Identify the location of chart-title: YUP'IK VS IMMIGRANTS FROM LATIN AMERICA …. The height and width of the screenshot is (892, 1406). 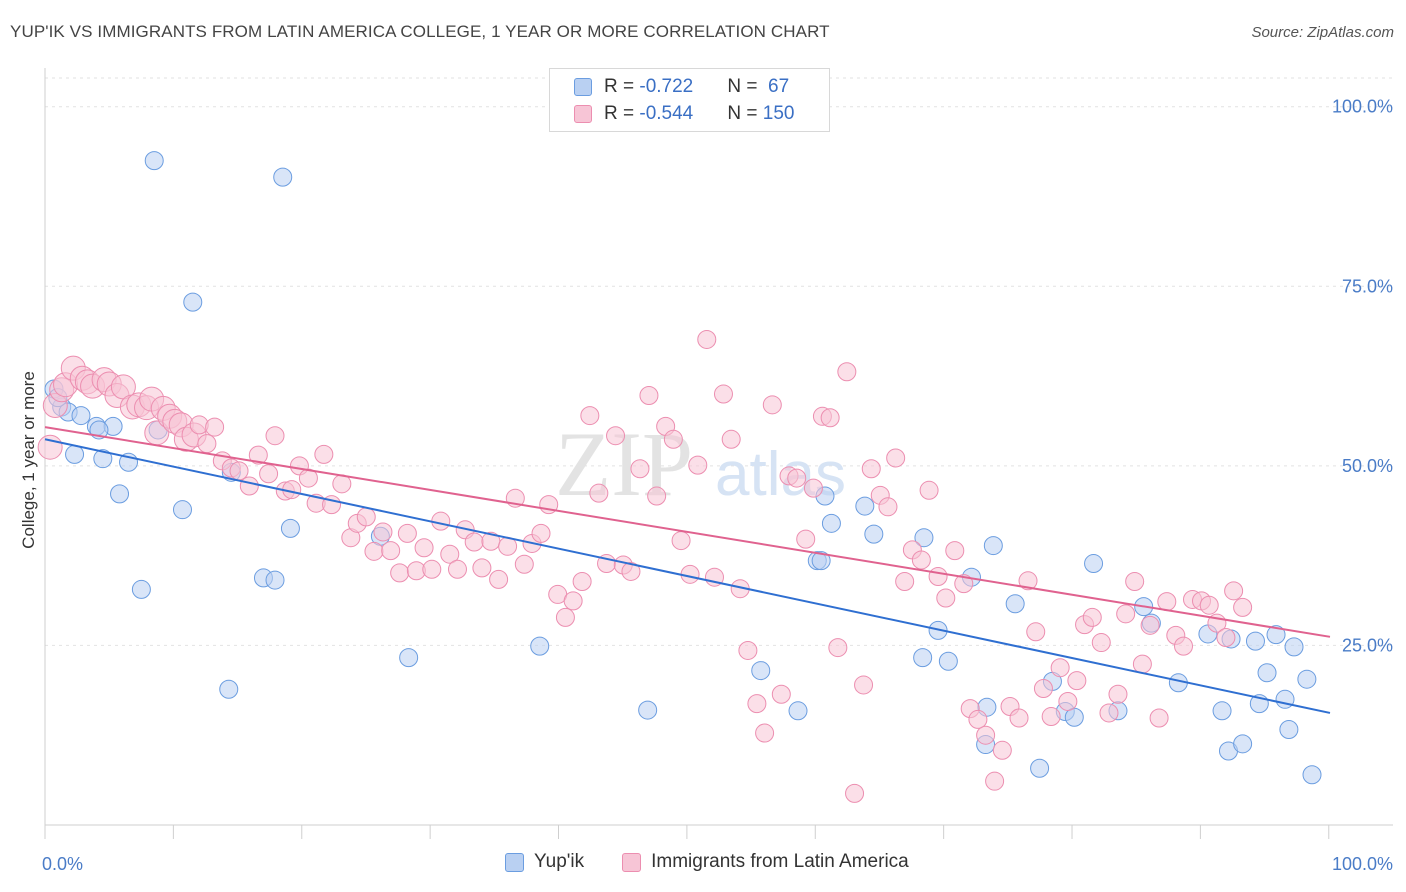
(420, 31).